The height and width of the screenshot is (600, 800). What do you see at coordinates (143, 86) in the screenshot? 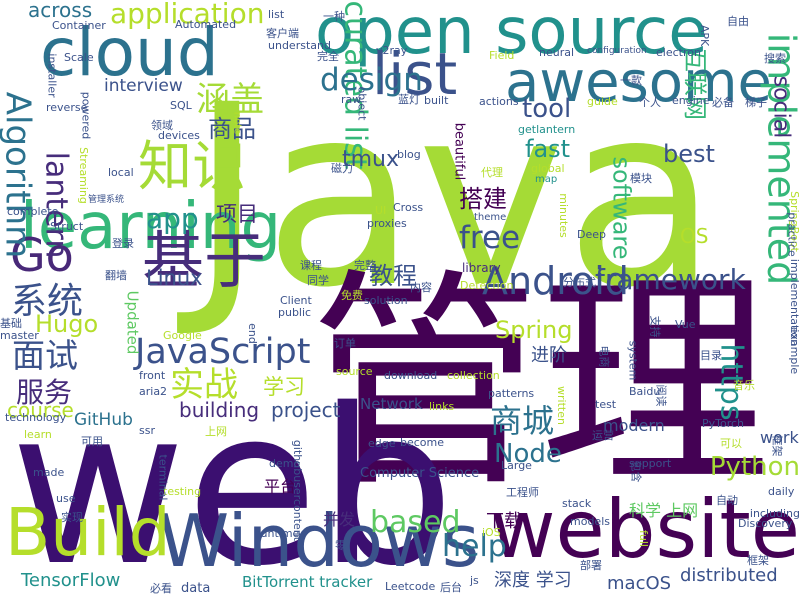
I see `word-interview-56: interview` at bounding box center [143, 86].